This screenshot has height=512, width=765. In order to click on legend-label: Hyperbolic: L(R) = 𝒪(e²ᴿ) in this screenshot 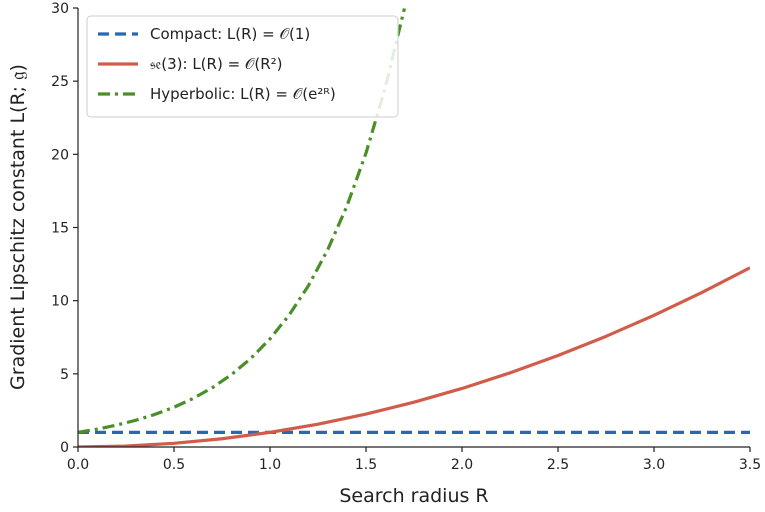, I will do `click(243, 94)`.